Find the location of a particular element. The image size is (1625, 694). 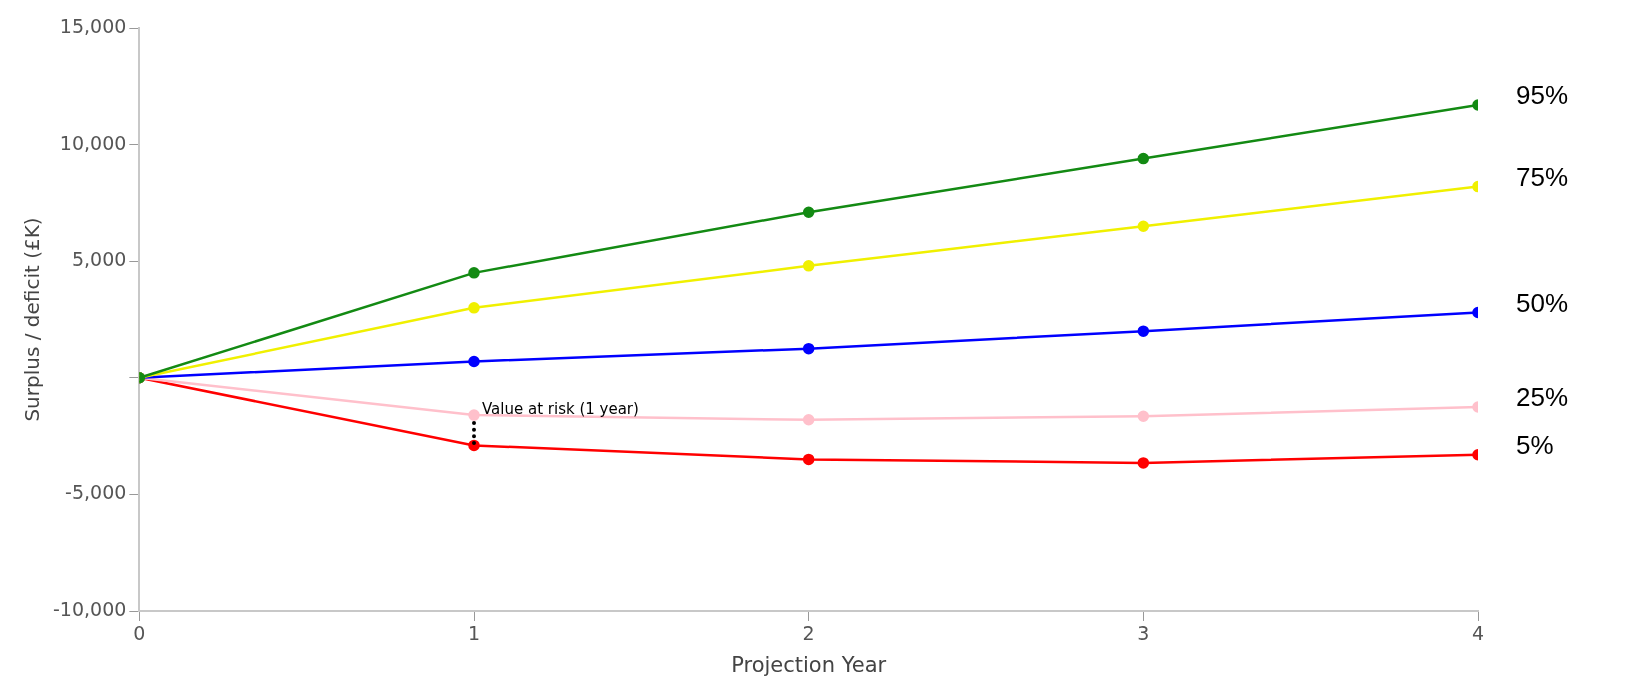

y-tick-label: -5,000 is located at coordinates (96, 492).